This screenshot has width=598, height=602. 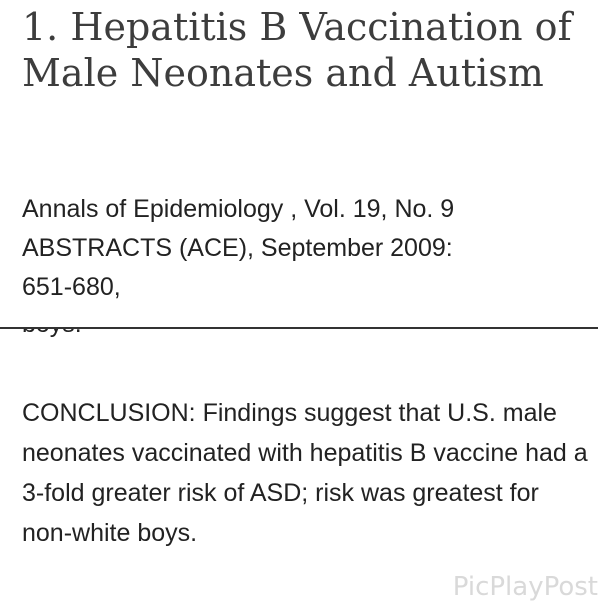 What do you see at coordinates (525, 587) in the screenshot?
I see `watermark: PicPlayPost` at bounding box center [525, 587].